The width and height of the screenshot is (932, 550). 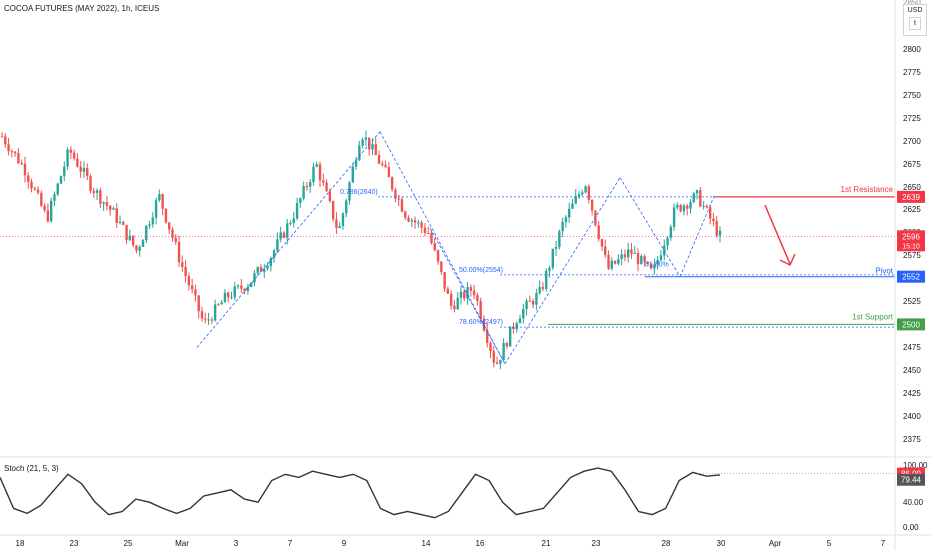 What do you see at coordinates (912, 370) in the screenshot?
I see `price-tick-label: 2450` at bounding box center [912, 370].